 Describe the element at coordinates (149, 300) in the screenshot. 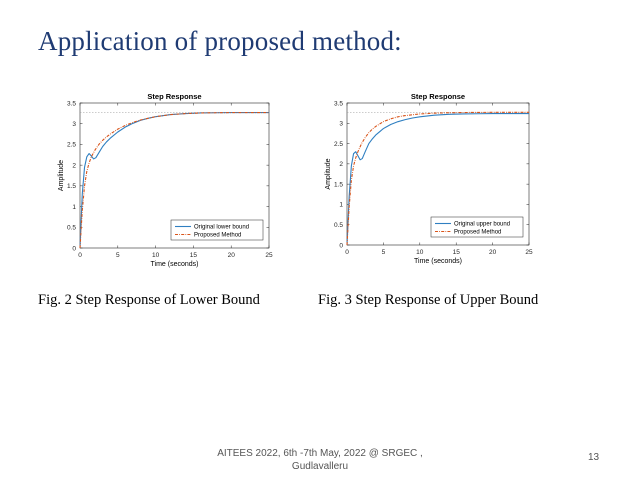

I see `figure-caption-lower-bound: Fig. 2 Step Response of Lower Bound` at that location.